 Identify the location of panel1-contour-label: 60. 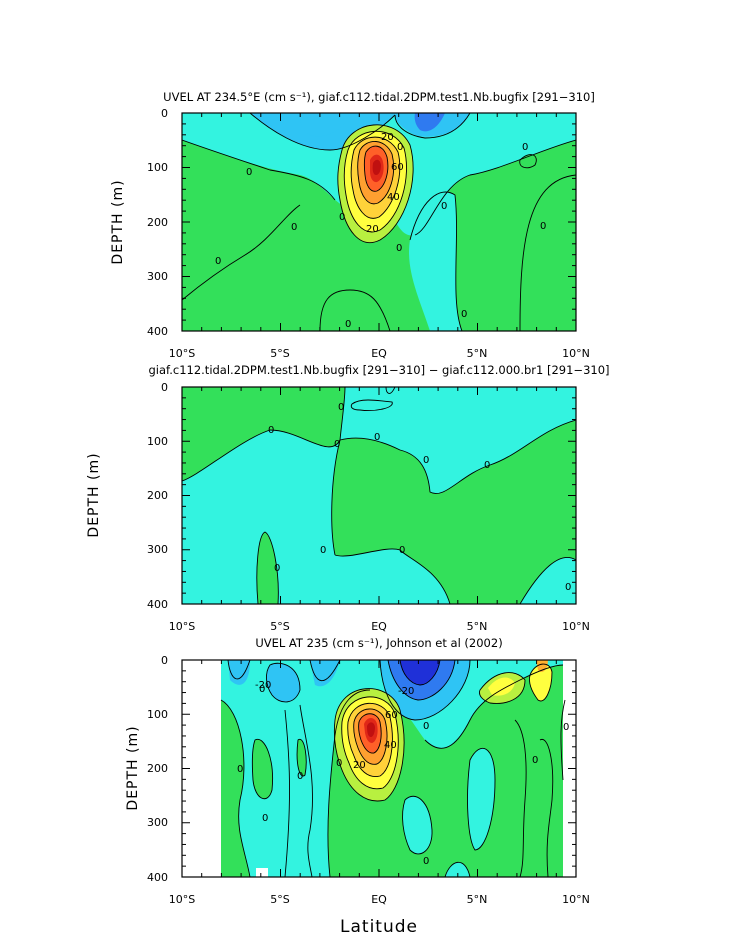
(397, 167).